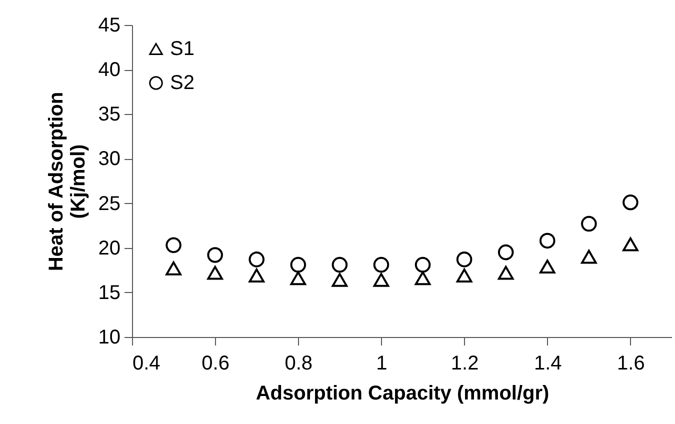  What do you see at coordinates (182, 49) in the screenshot?
I see `legend-label: S1` at bounding box center [182, 49].